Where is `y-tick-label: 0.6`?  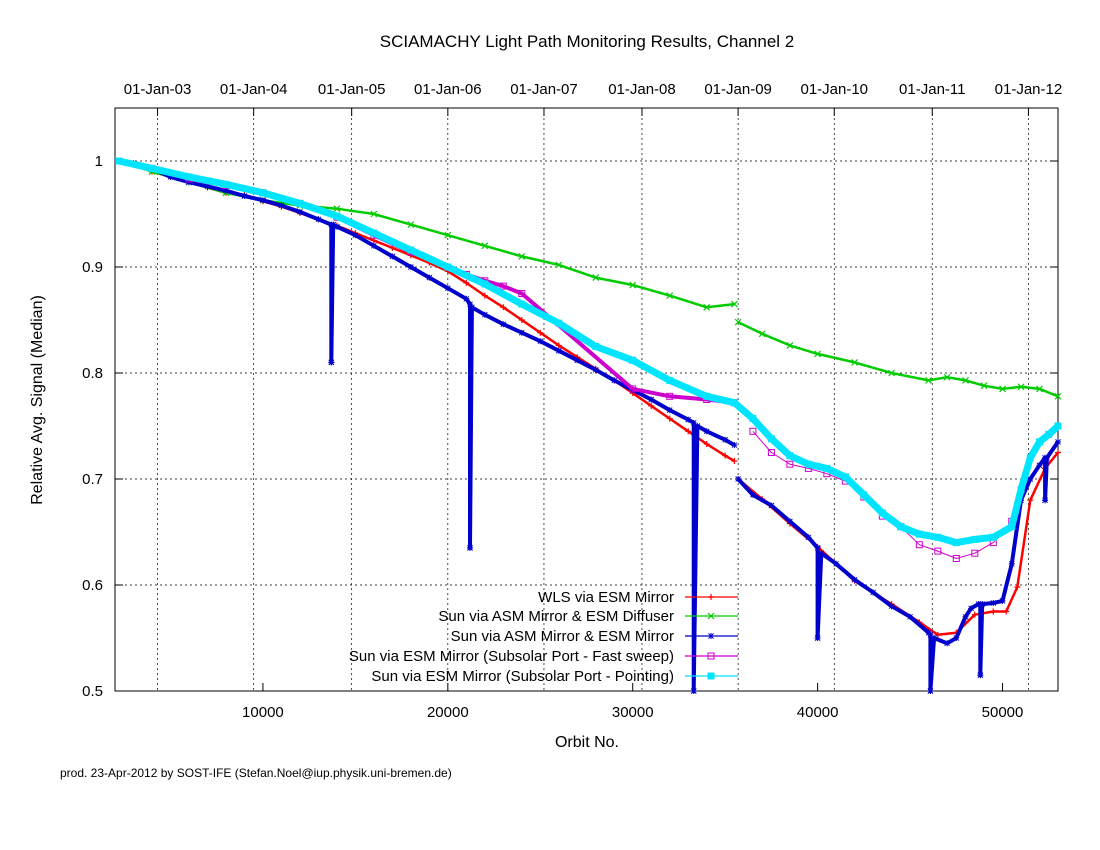 y-tick-label: 0.6 is located at coordinates (92, 585).